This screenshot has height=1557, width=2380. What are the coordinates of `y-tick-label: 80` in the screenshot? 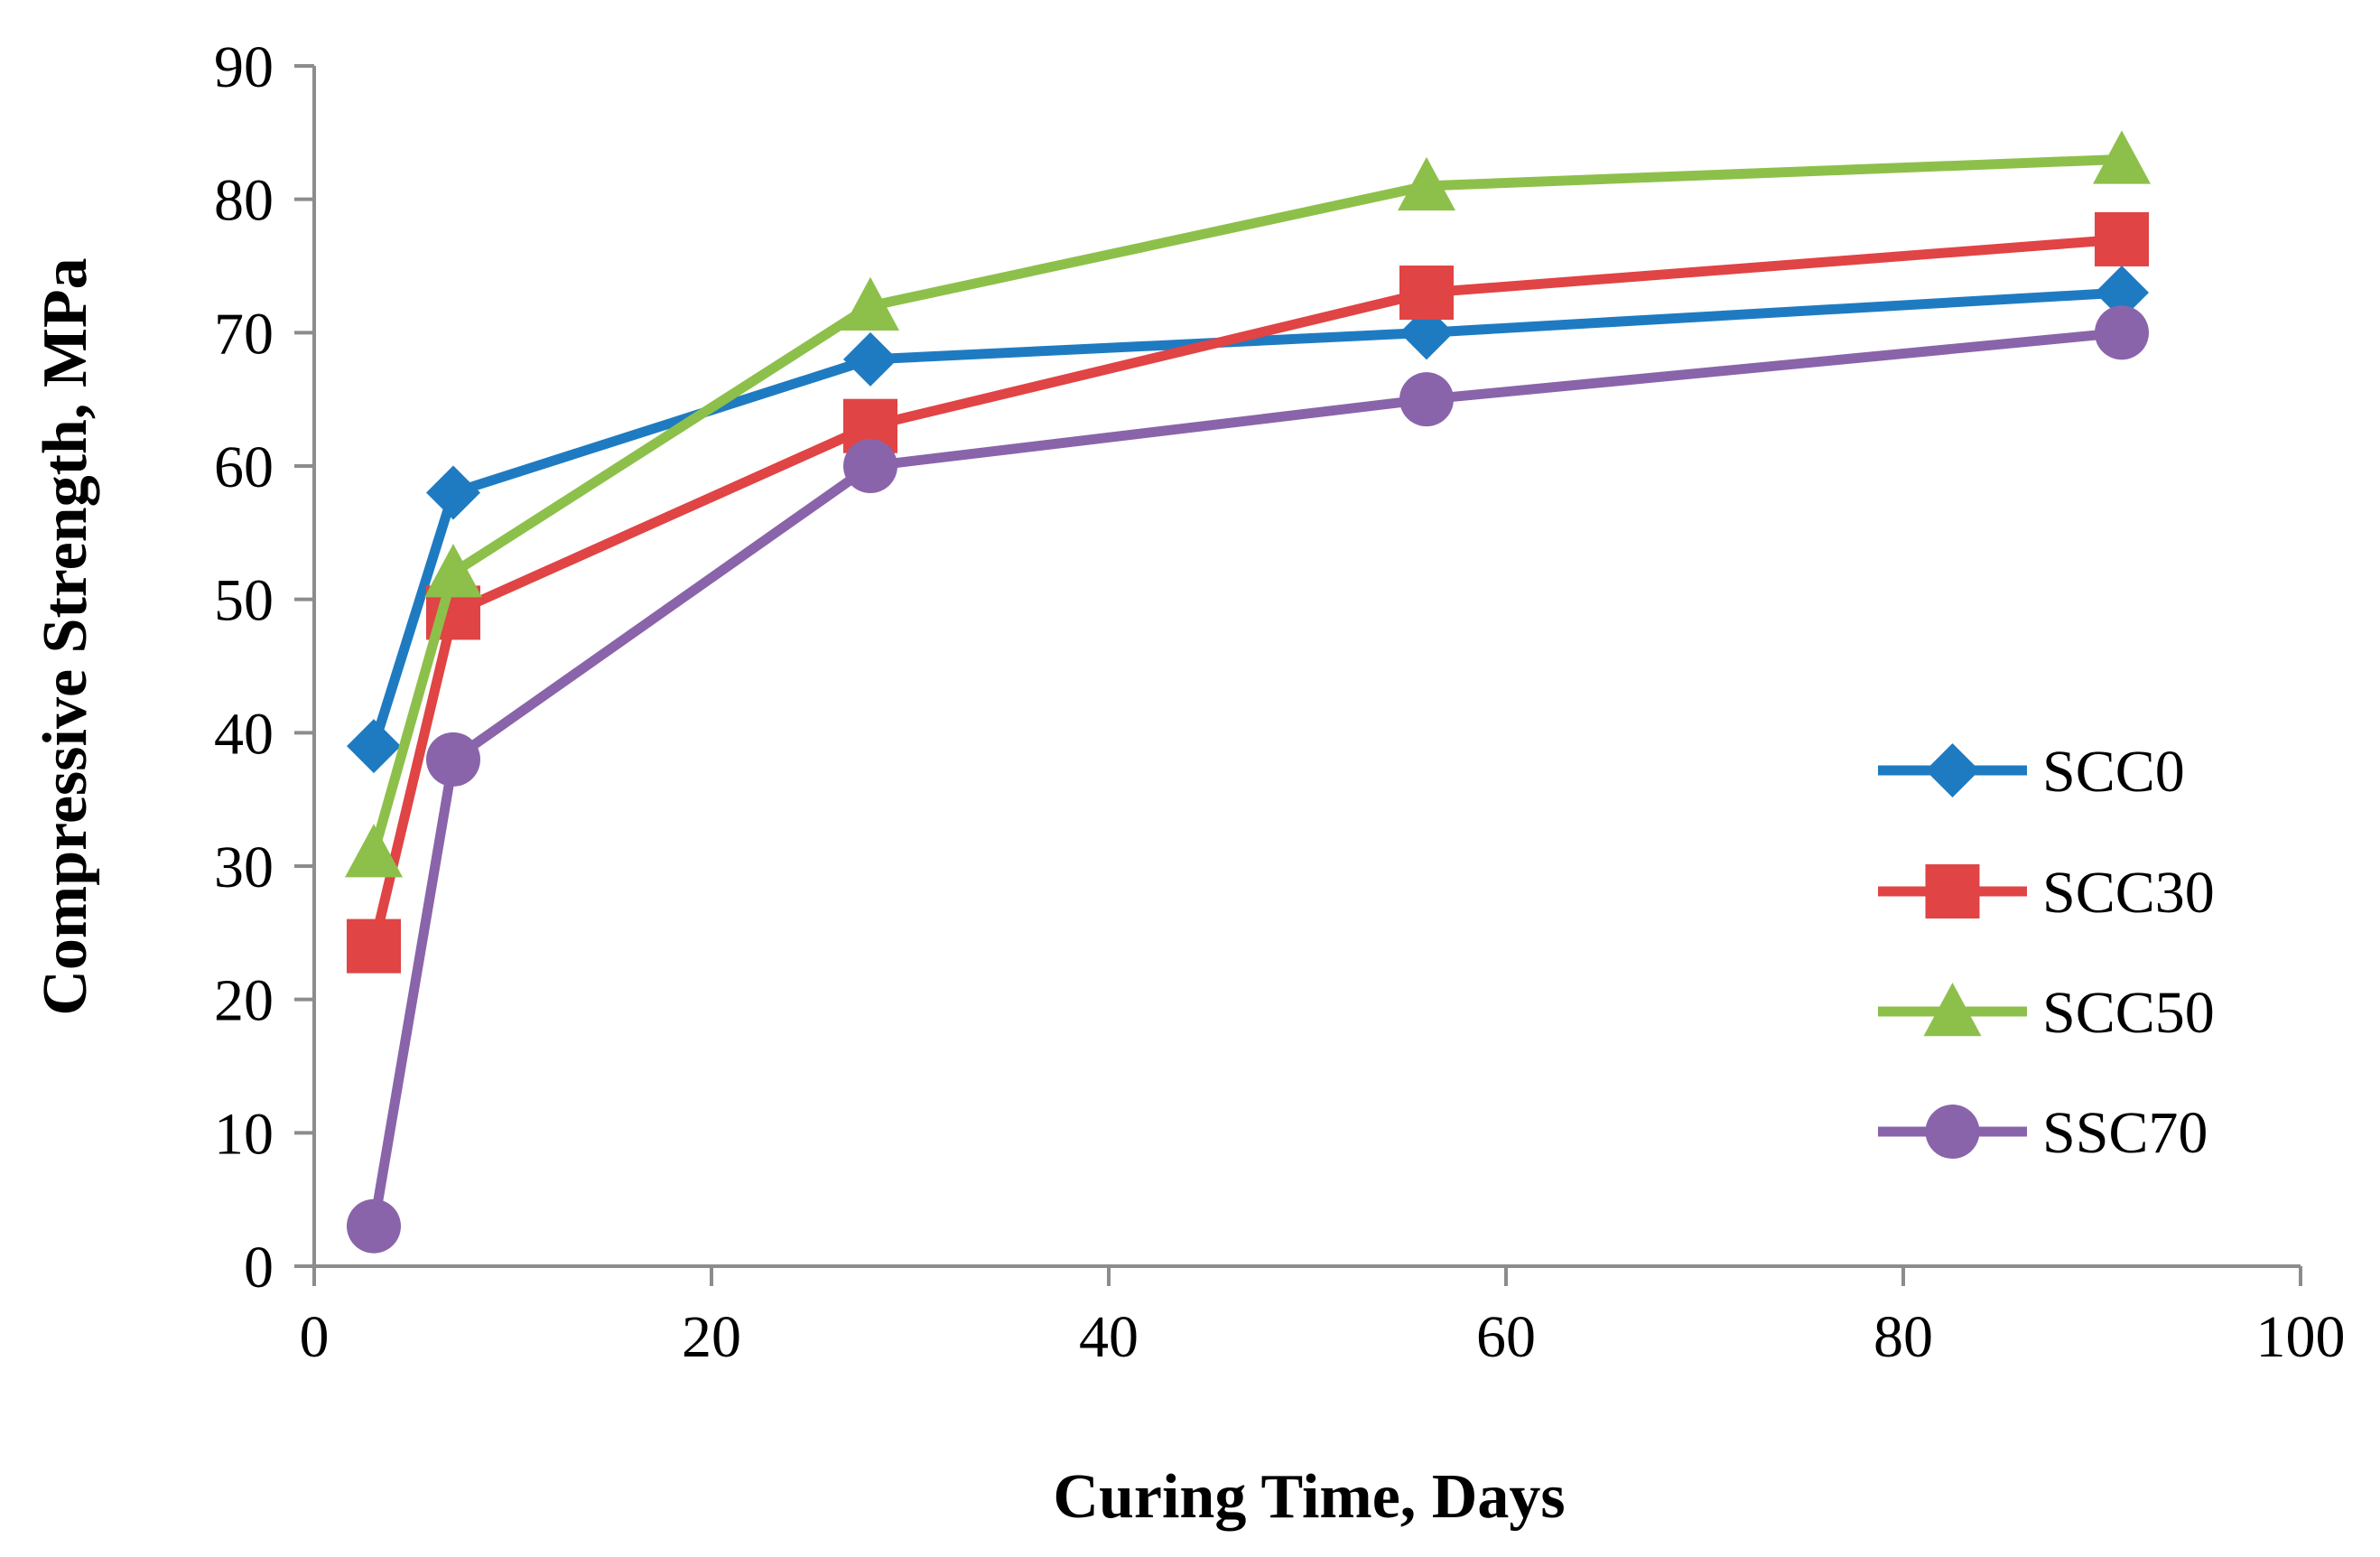 It's located at (244, 201).